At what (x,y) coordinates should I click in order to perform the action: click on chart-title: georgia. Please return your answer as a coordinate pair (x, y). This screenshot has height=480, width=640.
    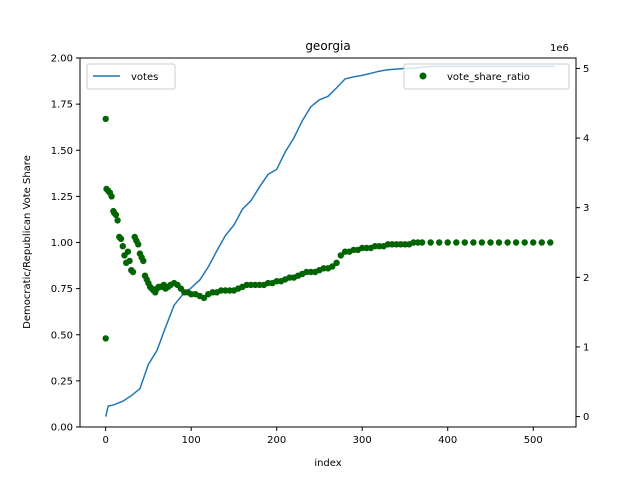
    Looking at the image, I should click on (327, 46).